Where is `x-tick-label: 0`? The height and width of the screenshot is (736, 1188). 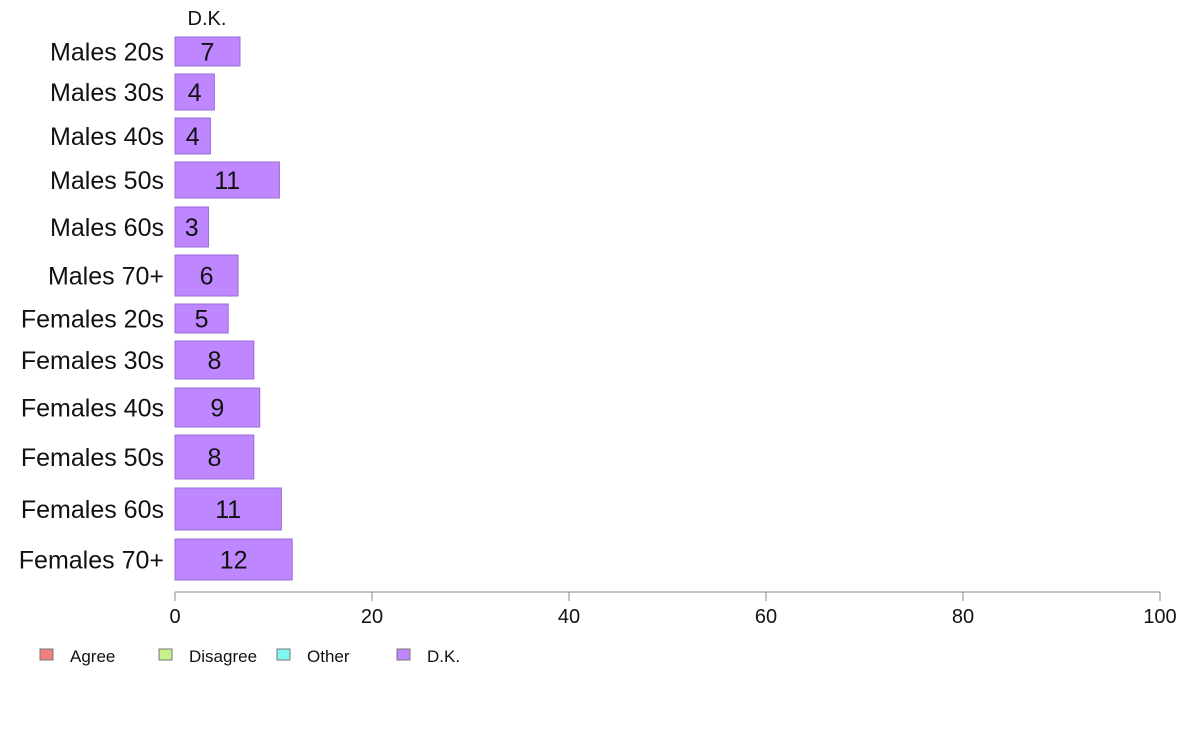 x-tick-label: 0 is located at coordinates (174, 617).